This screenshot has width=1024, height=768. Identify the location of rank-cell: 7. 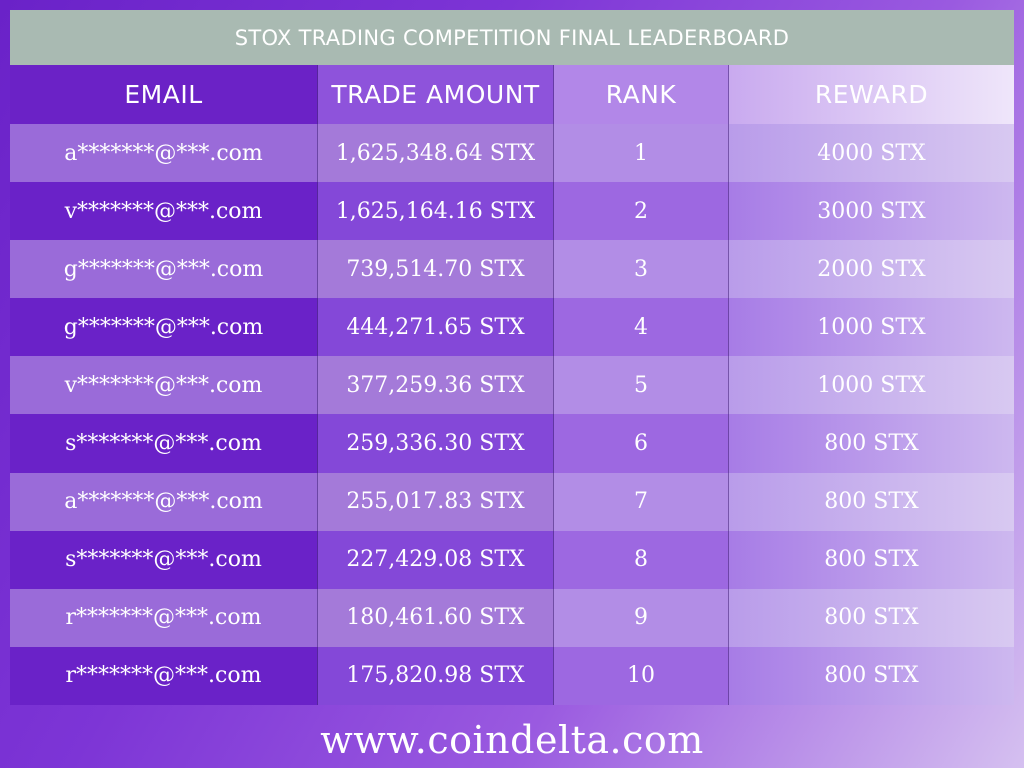
(641, 501).